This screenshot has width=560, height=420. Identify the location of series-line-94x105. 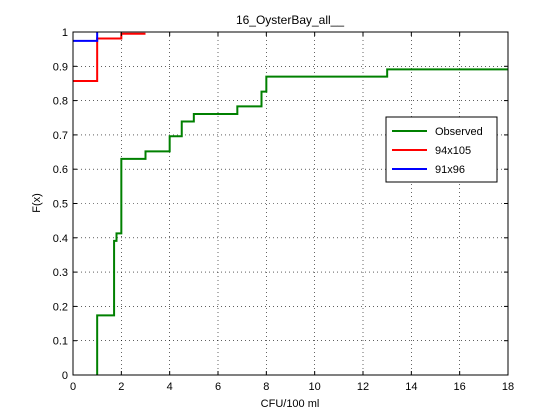
(109, 57).